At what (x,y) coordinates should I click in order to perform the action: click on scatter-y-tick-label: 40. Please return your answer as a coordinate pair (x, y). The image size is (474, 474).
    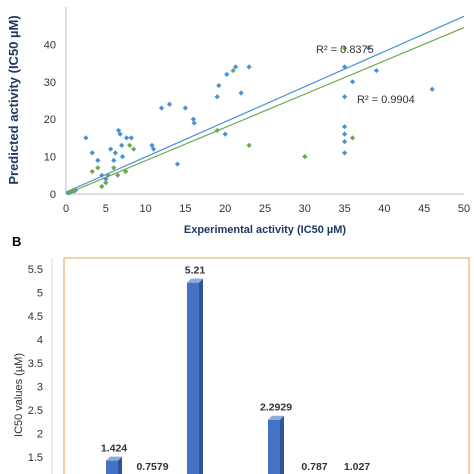
    Looking at the image, I should click on (50, 45).